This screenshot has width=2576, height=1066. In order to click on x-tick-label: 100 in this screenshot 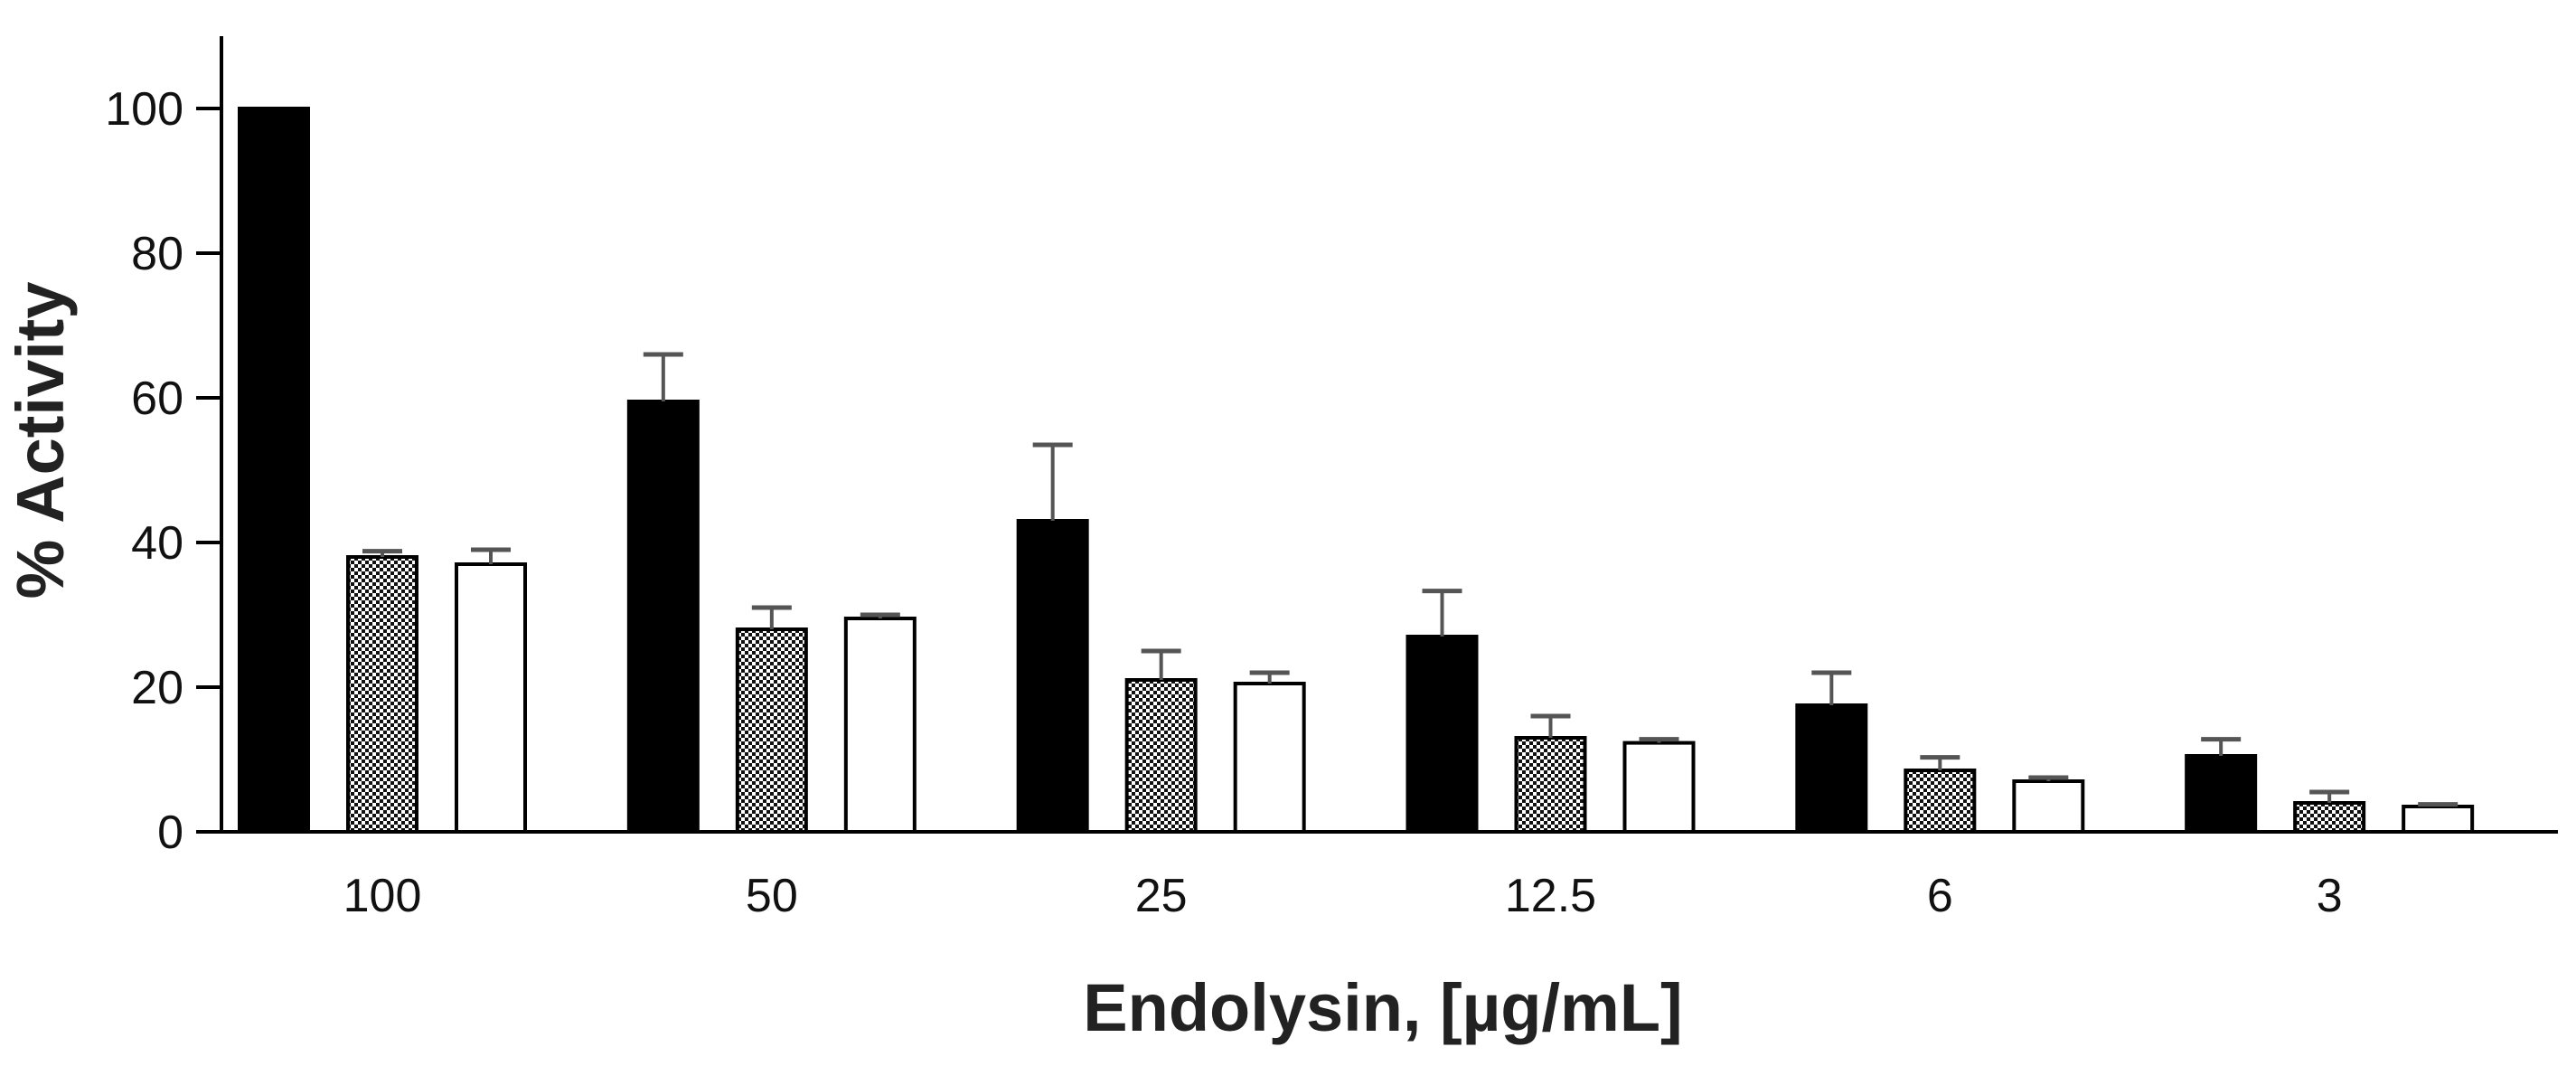, I will do `click(383, 896)`.